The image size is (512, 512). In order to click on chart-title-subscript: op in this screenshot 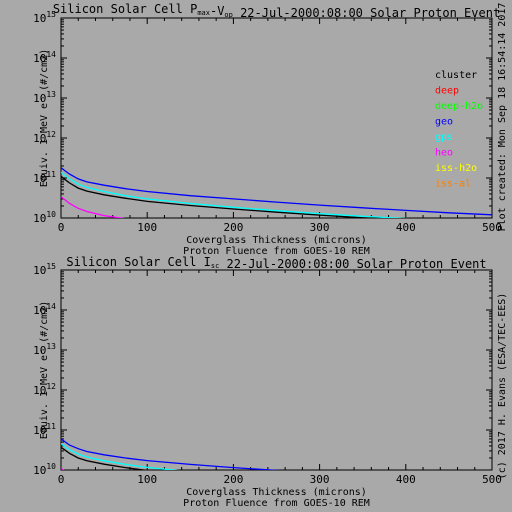, I will do `click(228, 15)`.